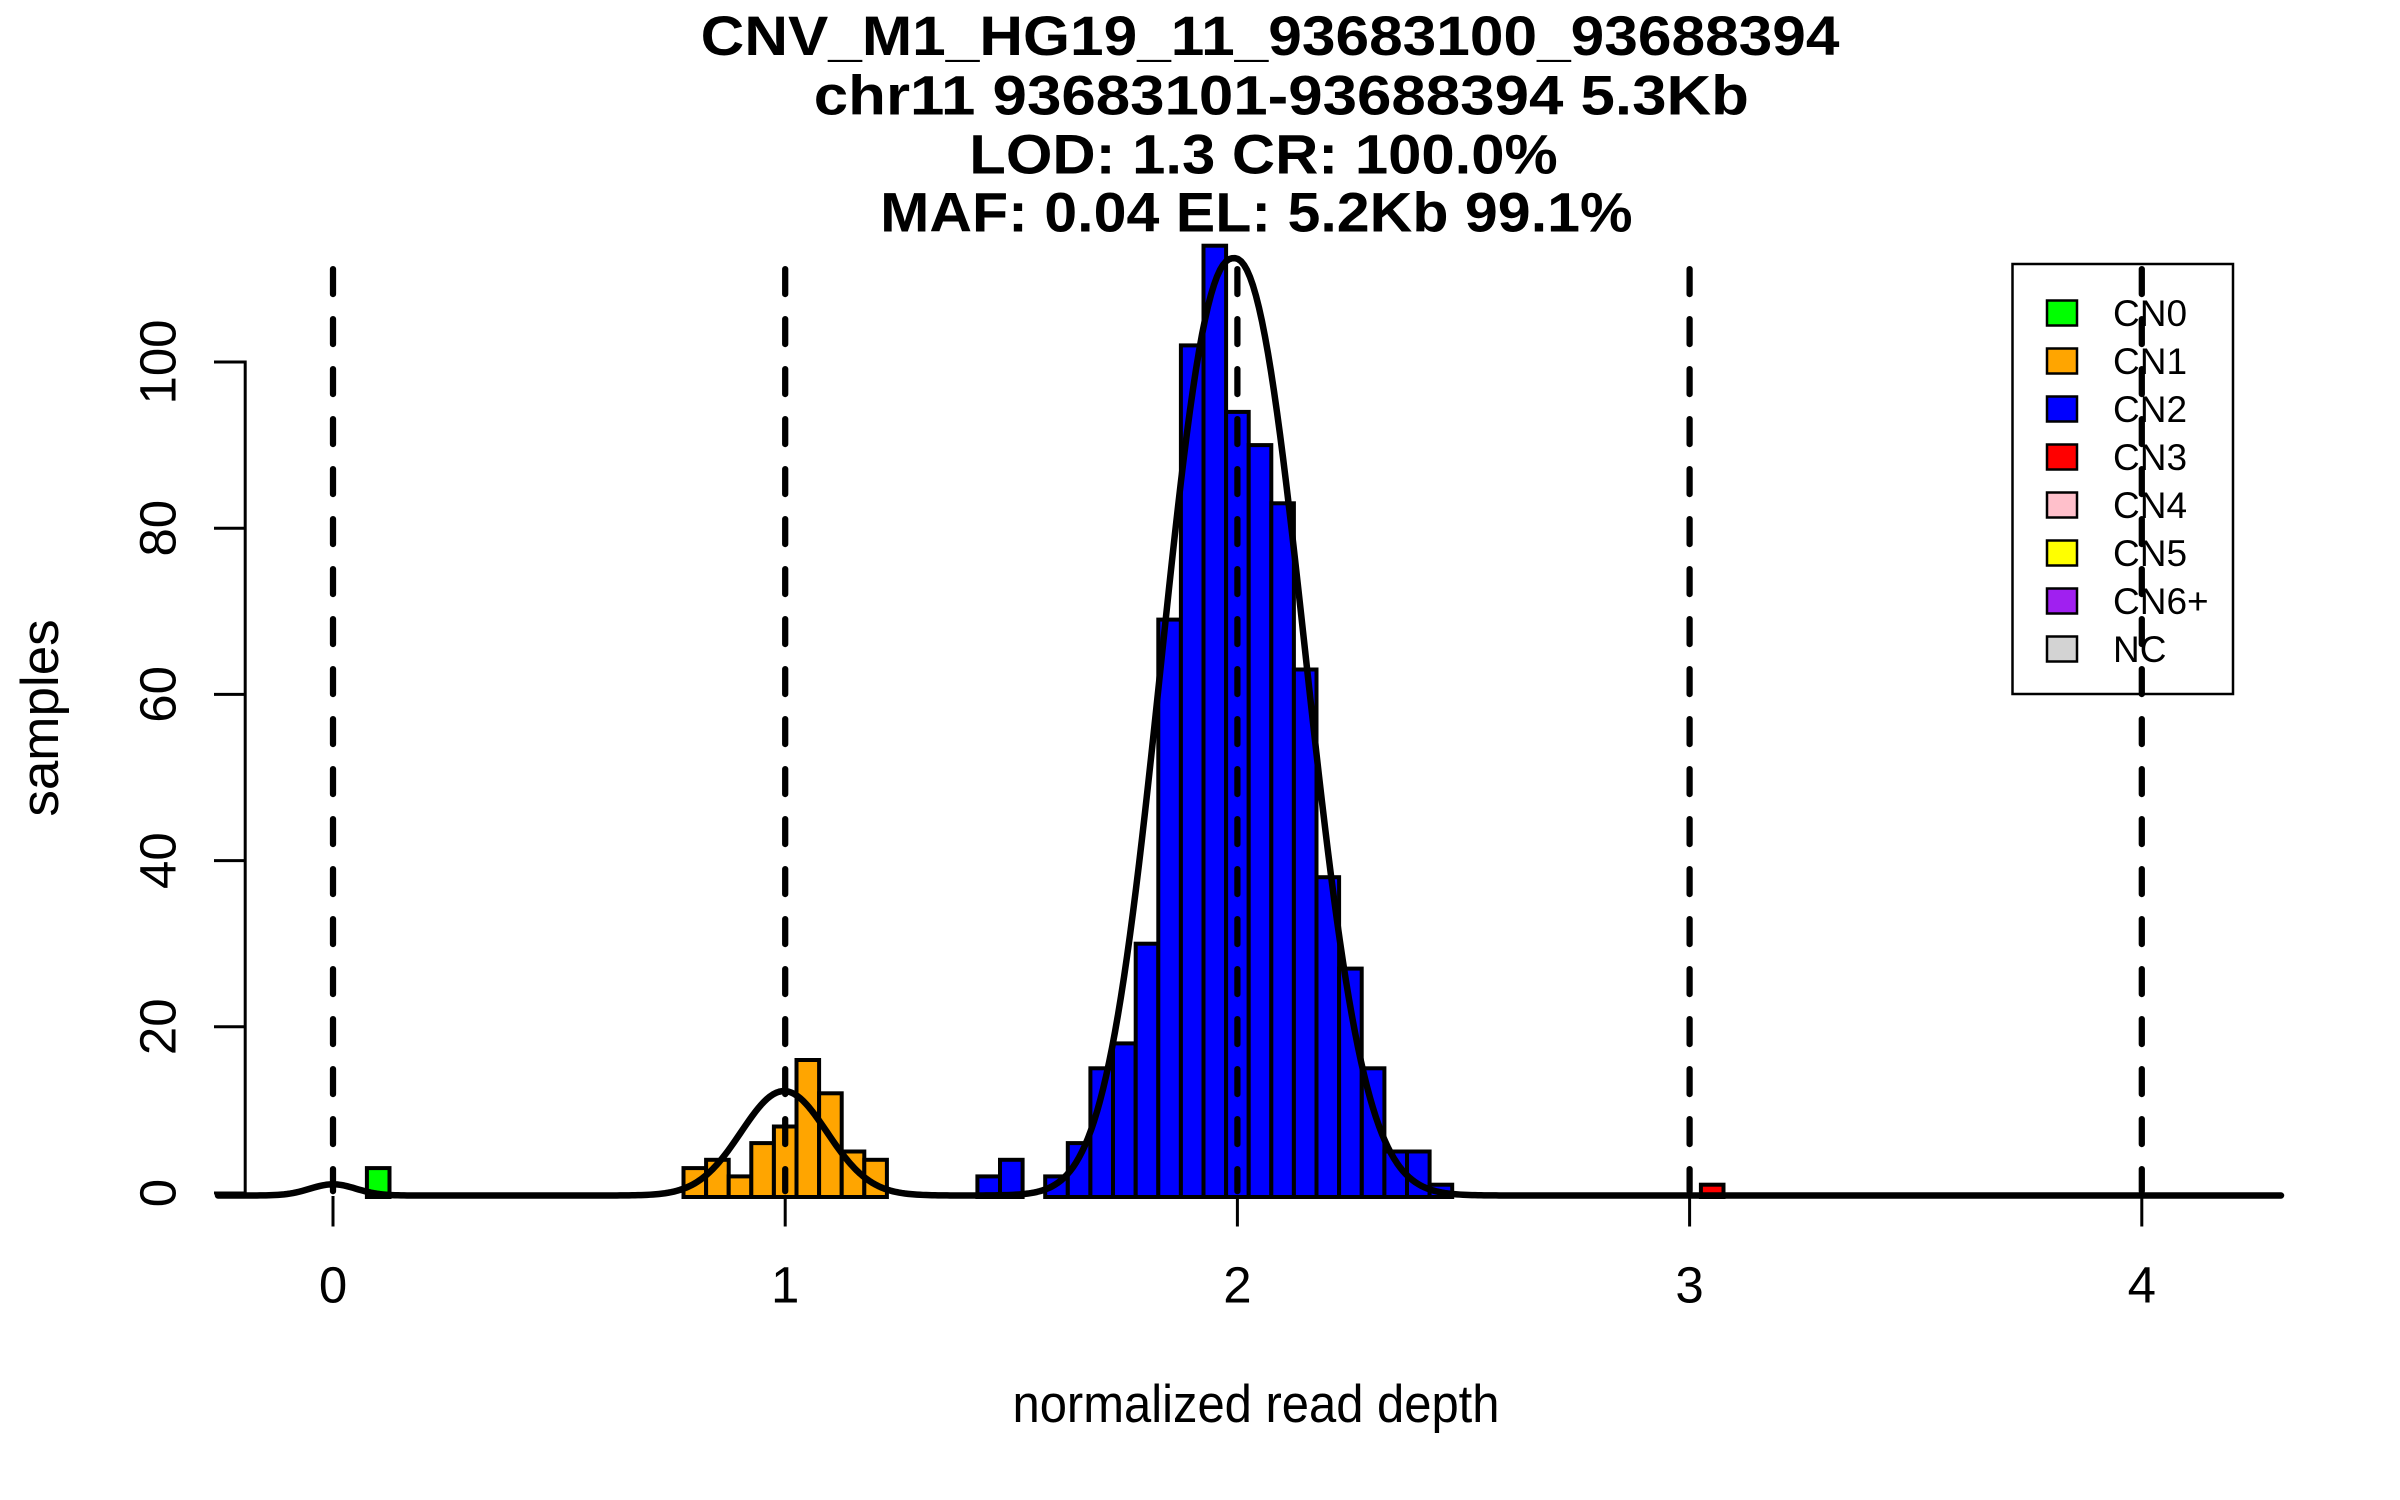 The width and height of the screenshot is (2400, 1500). Describe the element at coordinates (2150, 409) in the screenshot. I see `svg-text: CN2` at that location.